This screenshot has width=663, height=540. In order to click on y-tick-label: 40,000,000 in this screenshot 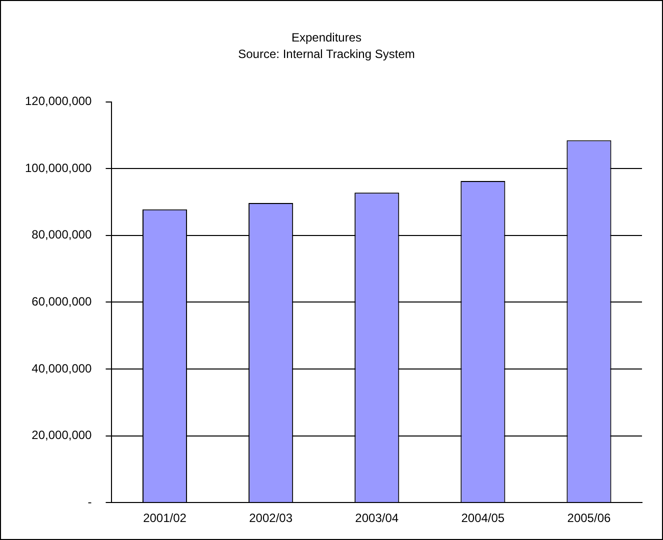, I will do `click(62, 368)`.